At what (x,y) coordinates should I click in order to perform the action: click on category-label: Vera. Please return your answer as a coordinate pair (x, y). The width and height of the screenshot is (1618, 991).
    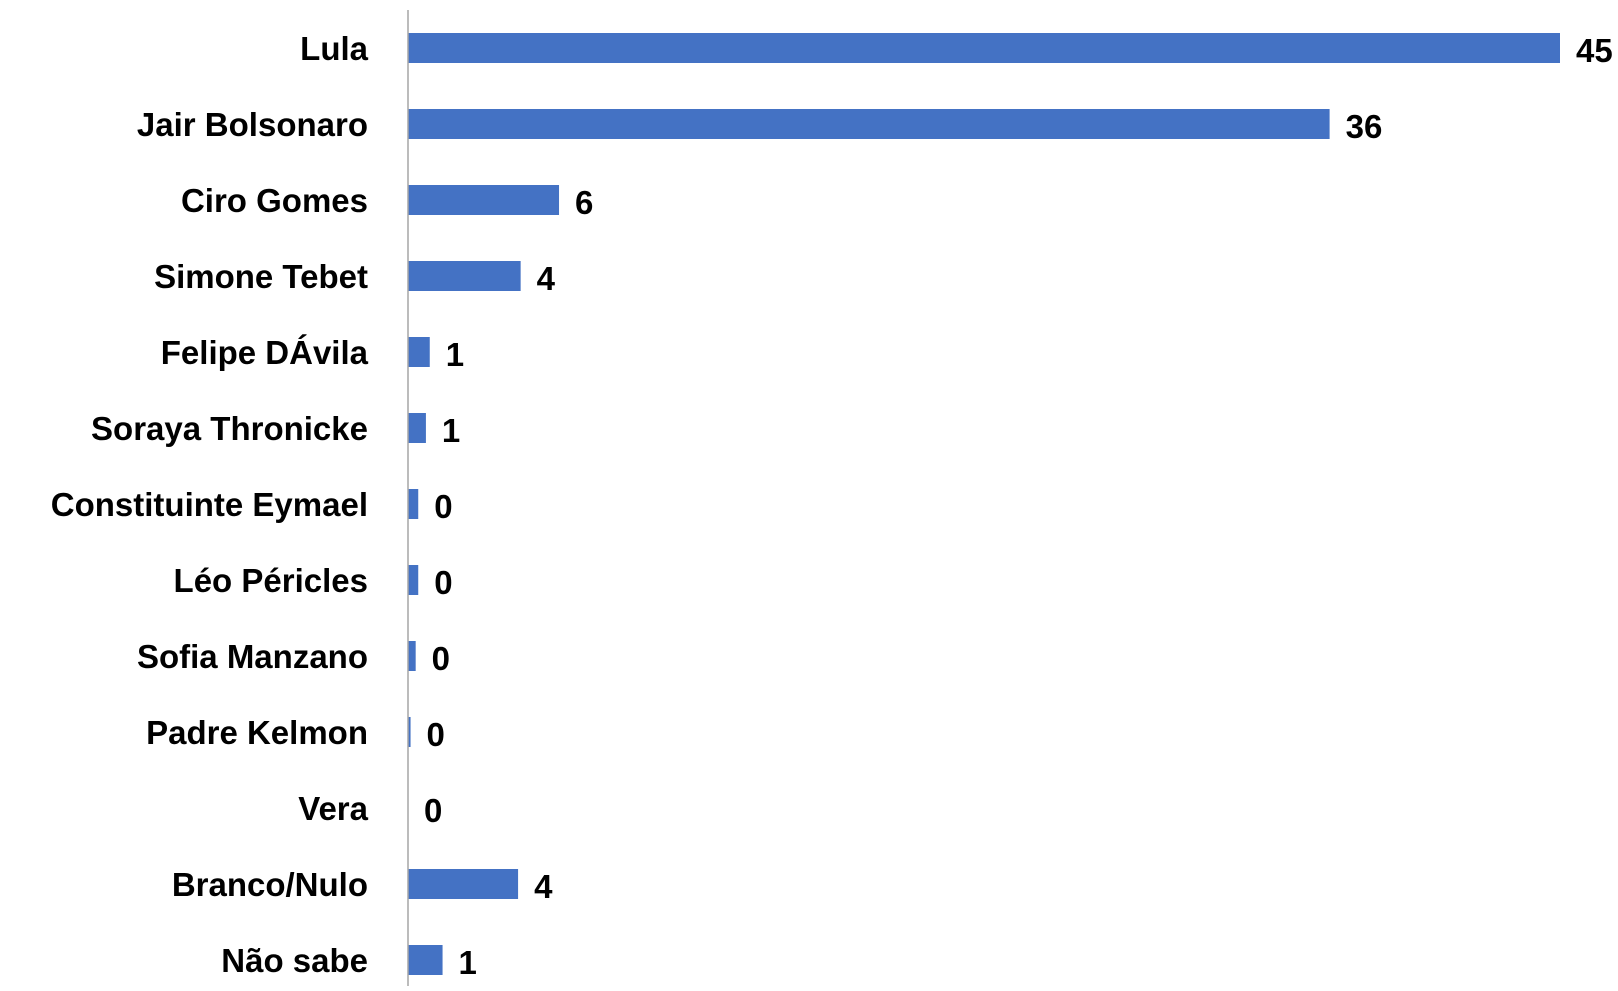
    Looking at the image, I should click on (333, 808).